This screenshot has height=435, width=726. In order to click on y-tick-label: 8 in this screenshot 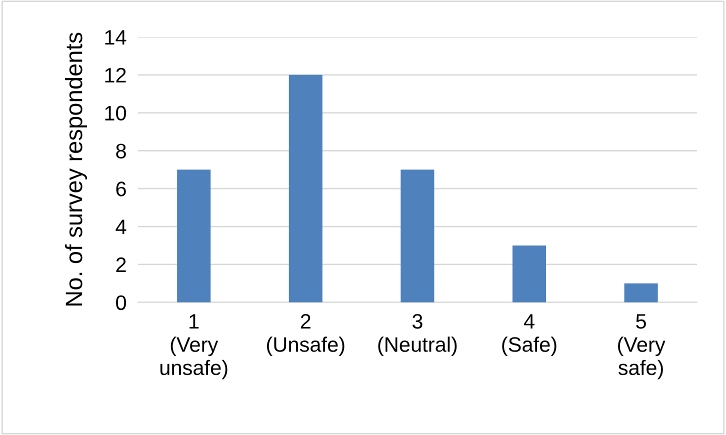, I will do `click(121, 151)`.